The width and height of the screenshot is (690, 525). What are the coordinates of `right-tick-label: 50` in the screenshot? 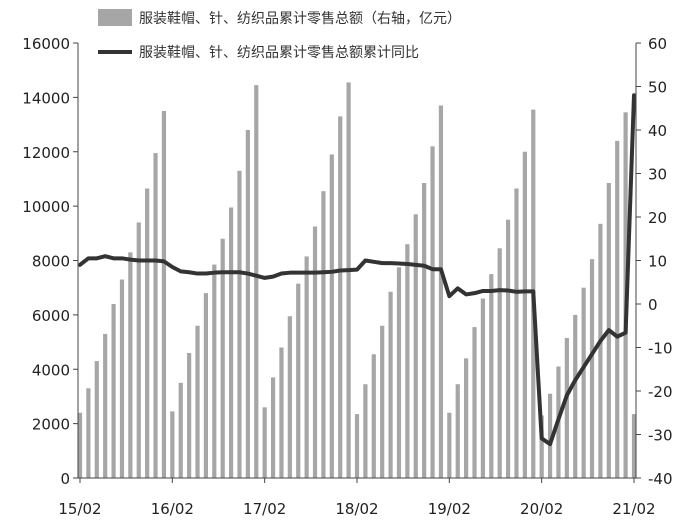 It's located at (657, 88).